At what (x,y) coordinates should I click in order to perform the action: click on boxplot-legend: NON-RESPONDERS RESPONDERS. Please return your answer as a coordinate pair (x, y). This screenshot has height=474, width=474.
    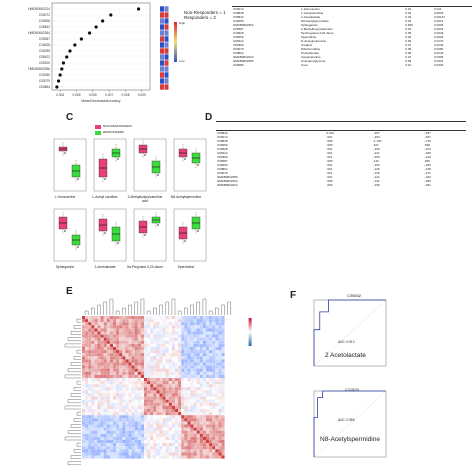
    Looking at the image, I should click on (113, 129).